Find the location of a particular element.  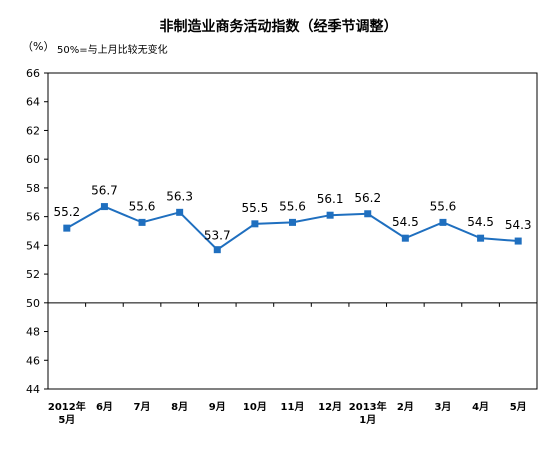

y-tick-label: 46 is located at coordinates (33, 360).